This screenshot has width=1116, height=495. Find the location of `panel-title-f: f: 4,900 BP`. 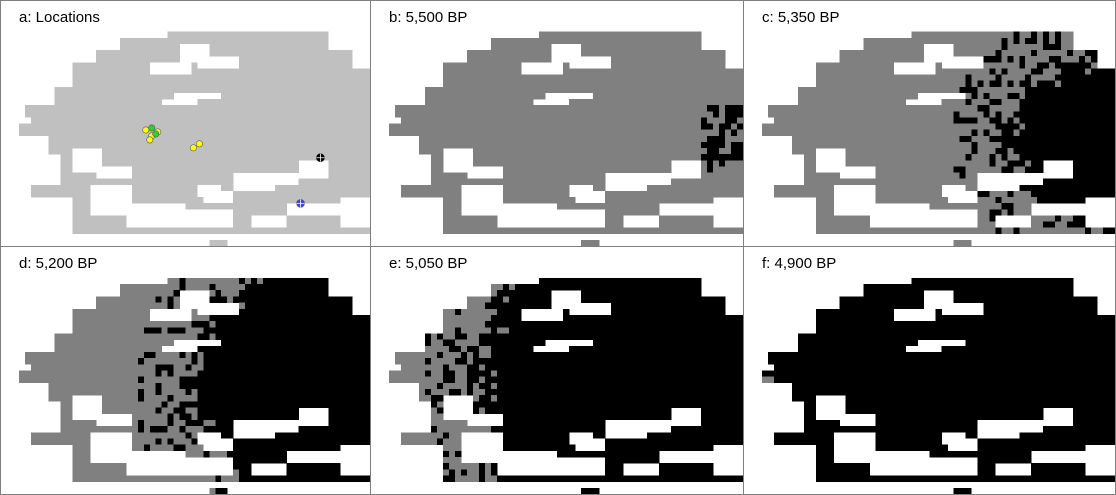

panel-title-f: f: 4,900 BP is located at coordinates (799, 263).